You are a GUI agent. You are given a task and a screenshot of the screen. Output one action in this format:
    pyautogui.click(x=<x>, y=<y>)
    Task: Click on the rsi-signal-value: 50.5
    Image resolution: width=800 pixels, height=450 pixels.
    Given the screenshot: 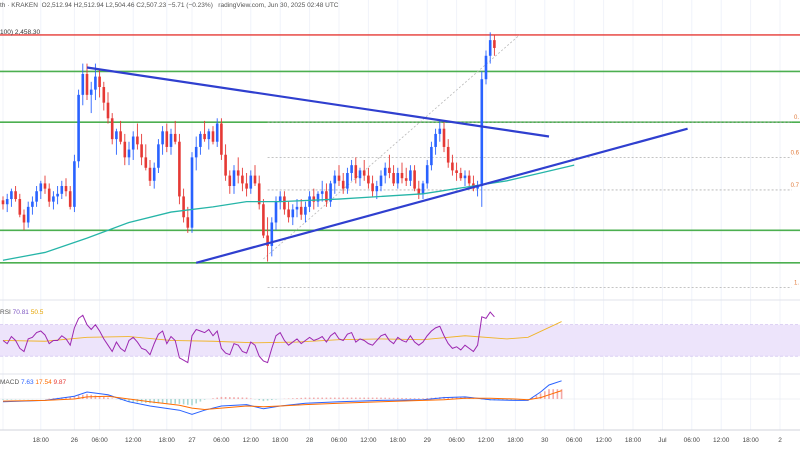 What is the action you would take?
    pyautogui.click(x=37, y=312)
    